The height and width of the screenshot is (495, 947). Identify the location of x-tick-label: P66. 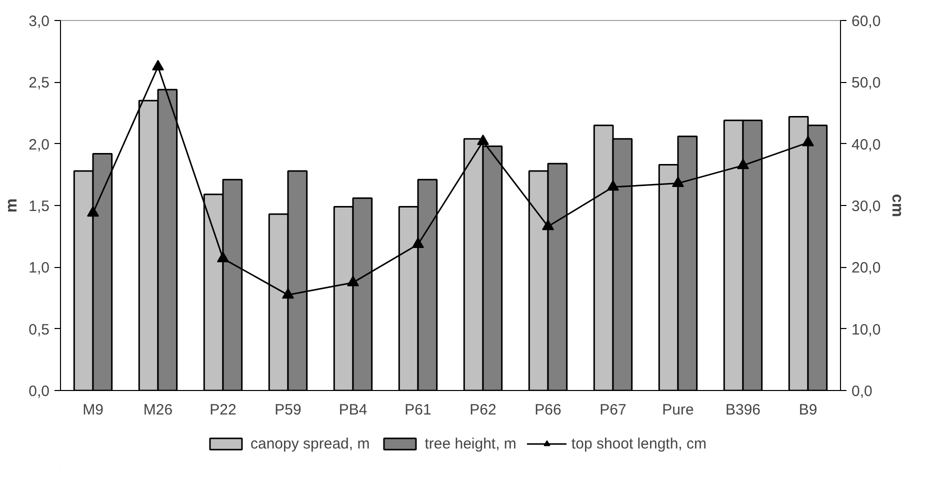
(548, 410).